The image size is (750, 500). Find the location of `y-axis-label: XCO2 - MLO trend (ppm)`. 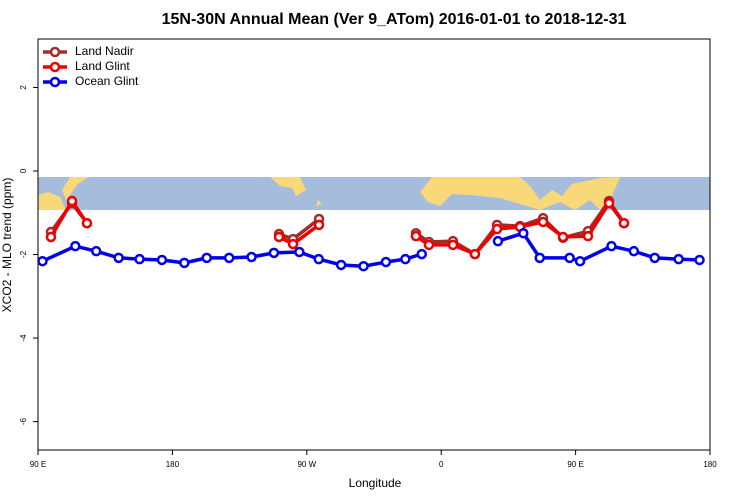

y-axis-label: XCO2 - MLO trend (ppm) is located at coordinates (7, 245).